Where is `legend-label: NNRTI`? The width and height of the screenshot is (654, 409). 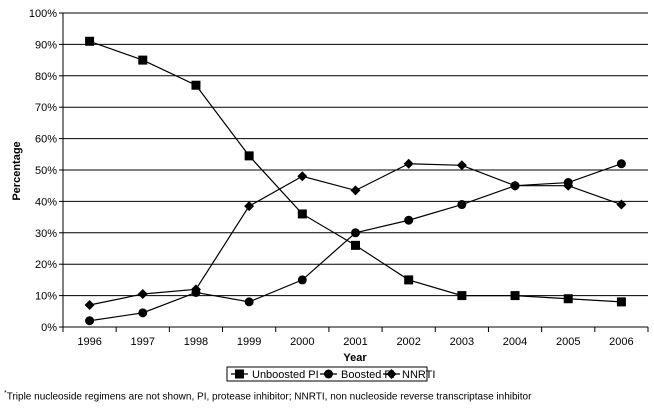 legend-label: NNRTI is located at coordinates (418, 375).